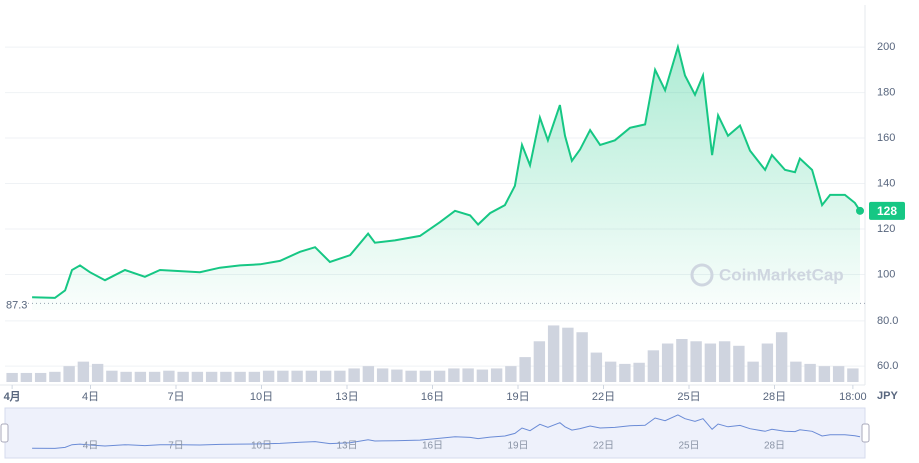 The image size is (919, 463). What do you see at coordinates (90, 397) in the screenshot?
I see `x-tick-label: 4日` at bounding box center [90, 397].